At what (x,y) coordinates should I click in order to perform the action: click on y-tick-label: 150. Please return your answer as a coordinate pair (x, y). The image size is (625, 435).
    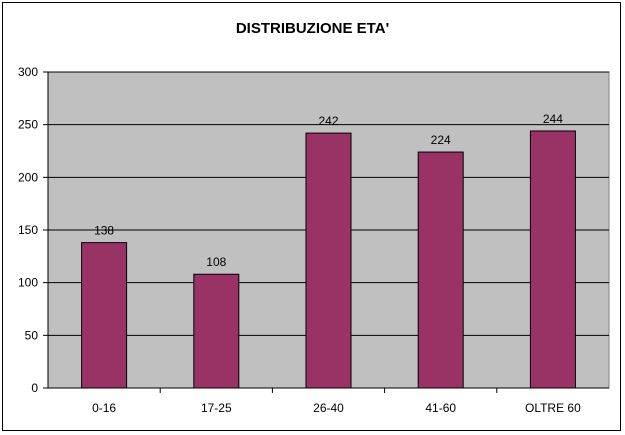
    Looking at the image, I should click on (28, 230).